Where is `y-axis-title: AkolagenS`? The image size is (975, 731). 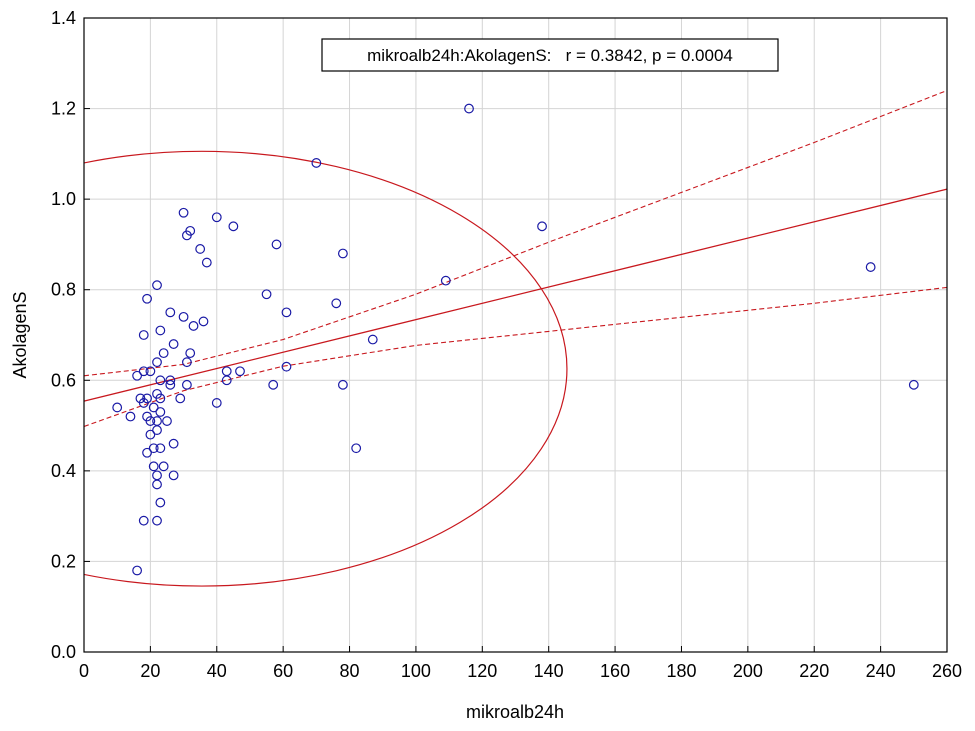 y-axis-title: AkolagenS is located at coordinates (20, 334).